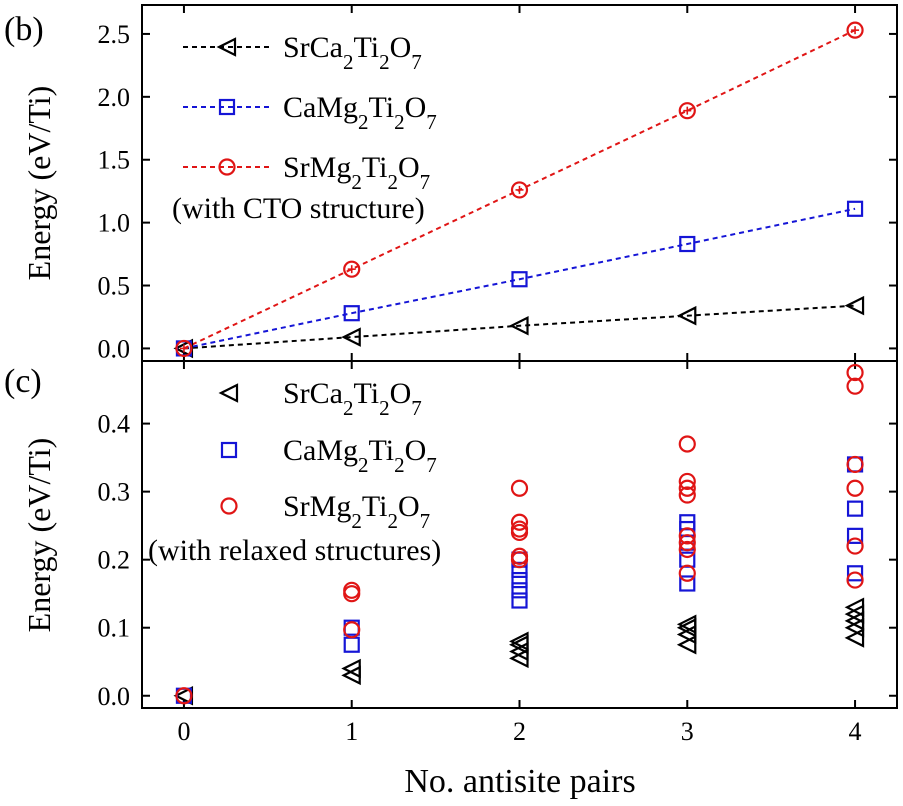  I want to click on panel-c-legend: SrCa2Ti2O7 CaMg2Ti2O7 SrMg2Ti2O7, so click(327, 455).